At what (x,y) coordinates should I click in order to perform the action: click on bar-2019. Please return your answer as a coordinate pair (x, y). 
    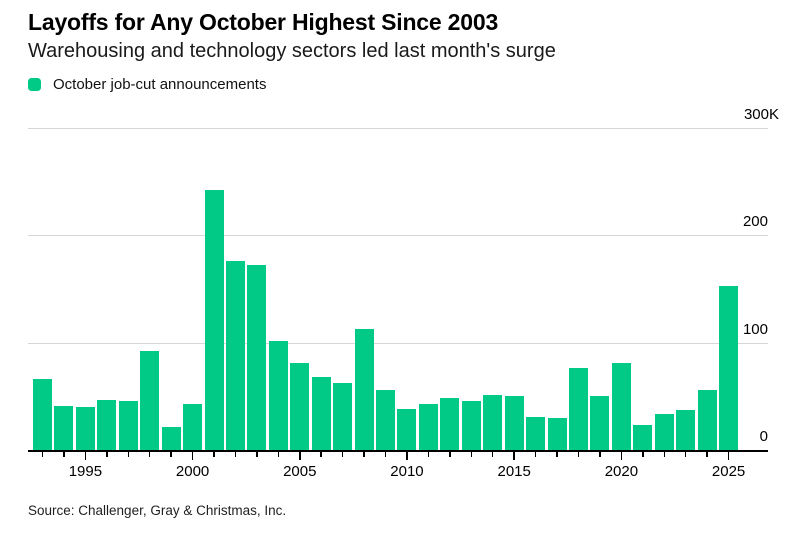
    Looking at the image, I should click on (600, 423).